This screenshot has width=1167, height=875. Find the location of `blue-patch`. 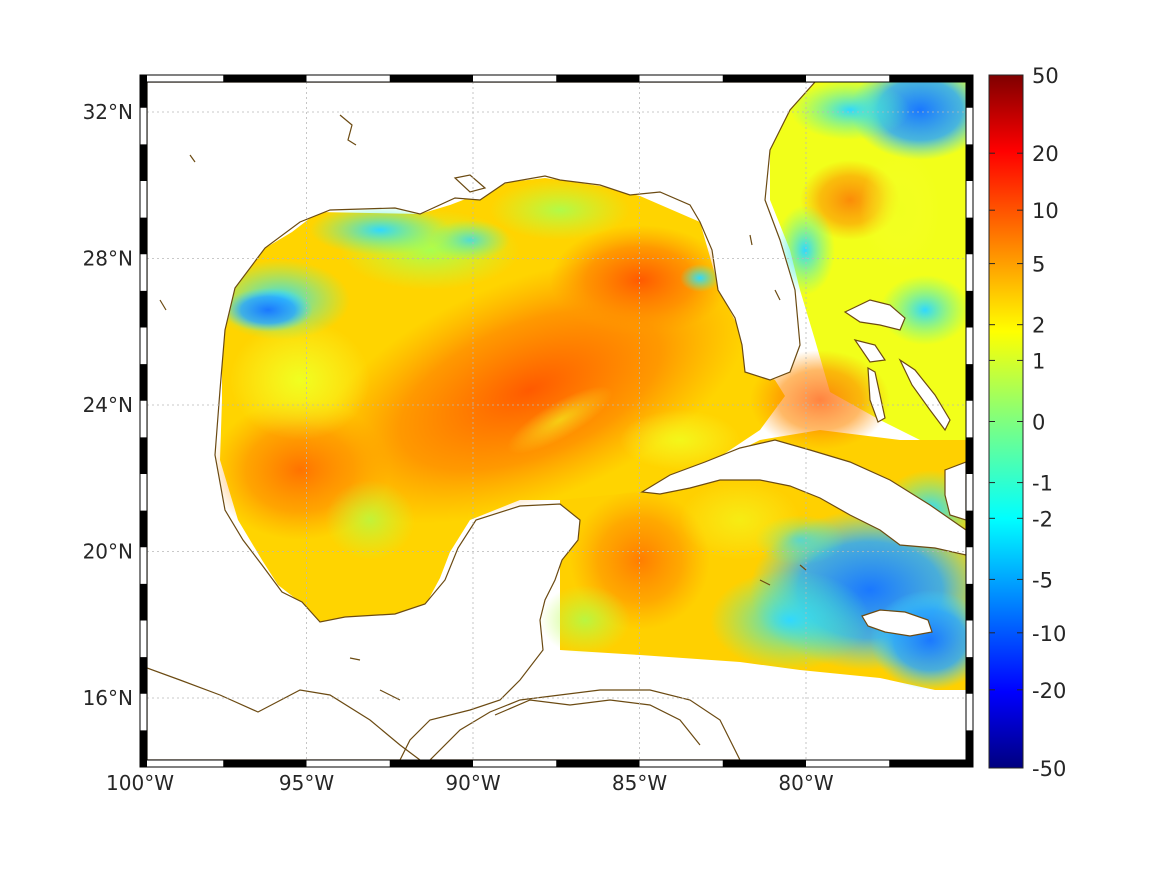

blue-patch is located at coordinates (268, 310).